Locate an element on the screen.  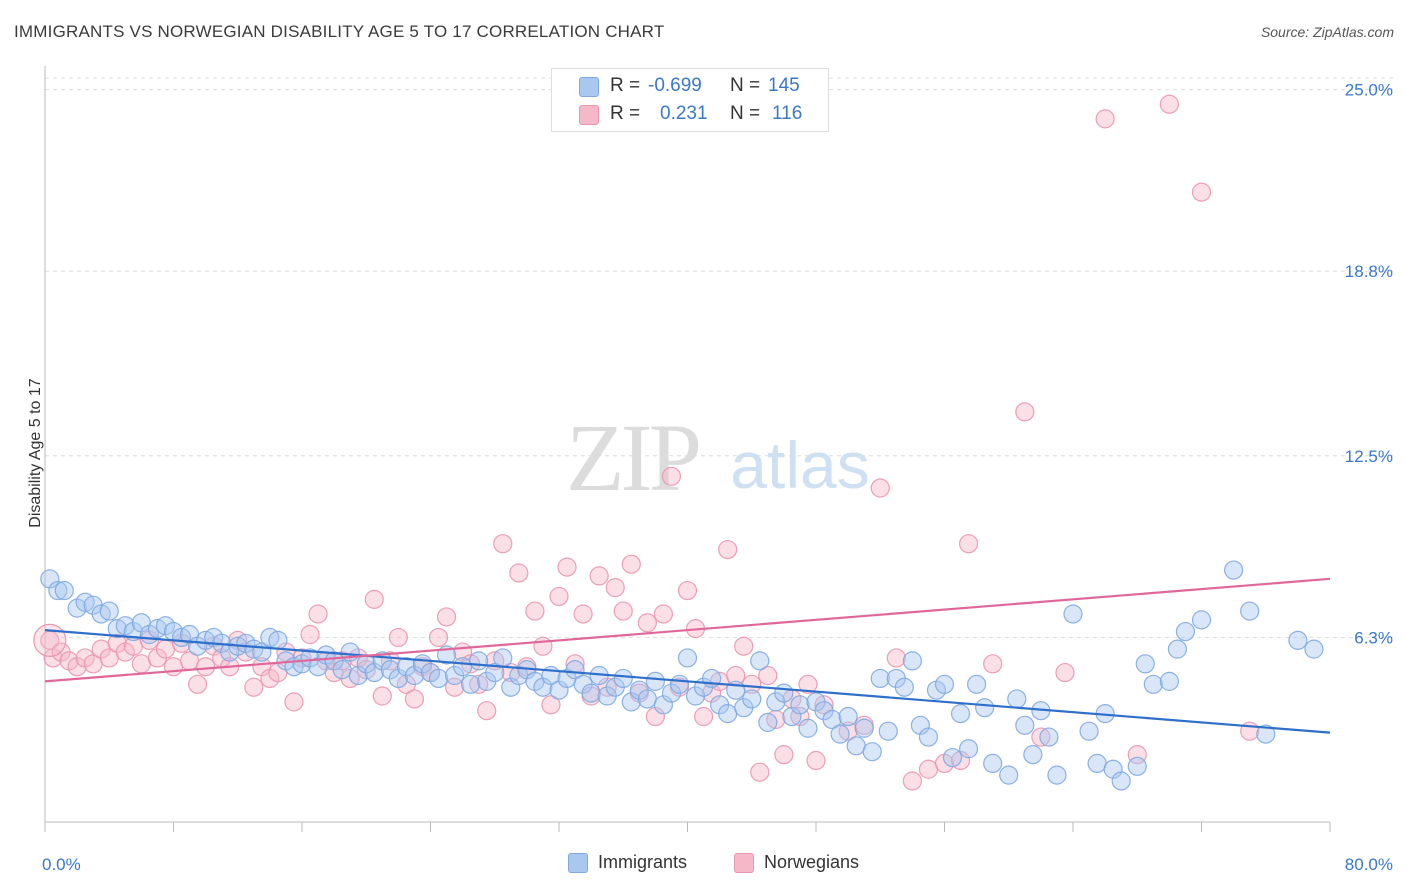
norwegians-trendline is located at coordinates (687, 630).